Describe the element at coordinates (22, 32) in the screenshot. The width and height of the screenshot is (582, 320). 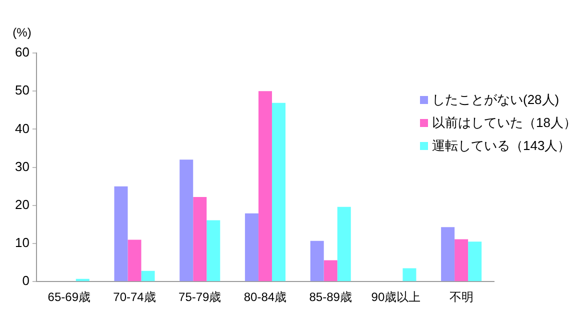
I see `y-axis-title: (%)` at that location.